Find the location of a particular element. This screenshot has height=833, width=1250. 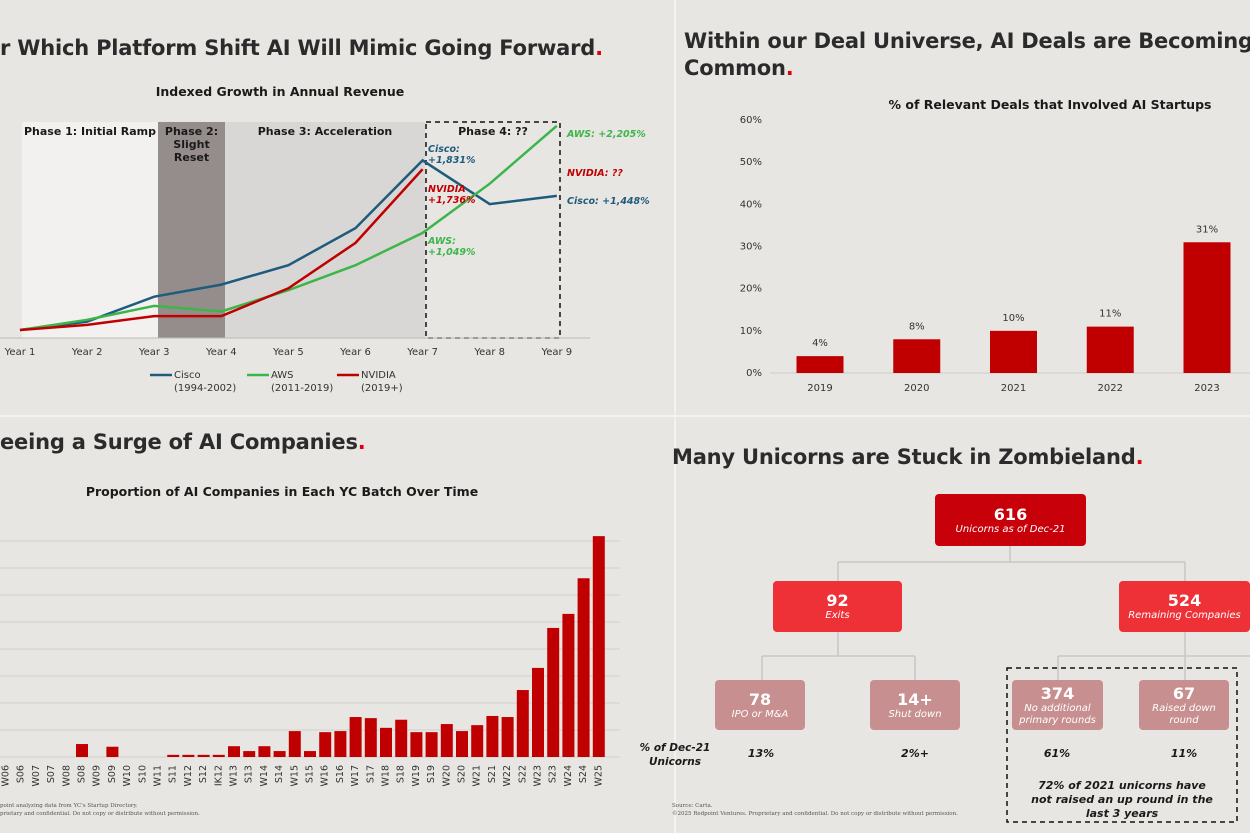

x-tick-label: W20 is located at coordinates (446, 775).